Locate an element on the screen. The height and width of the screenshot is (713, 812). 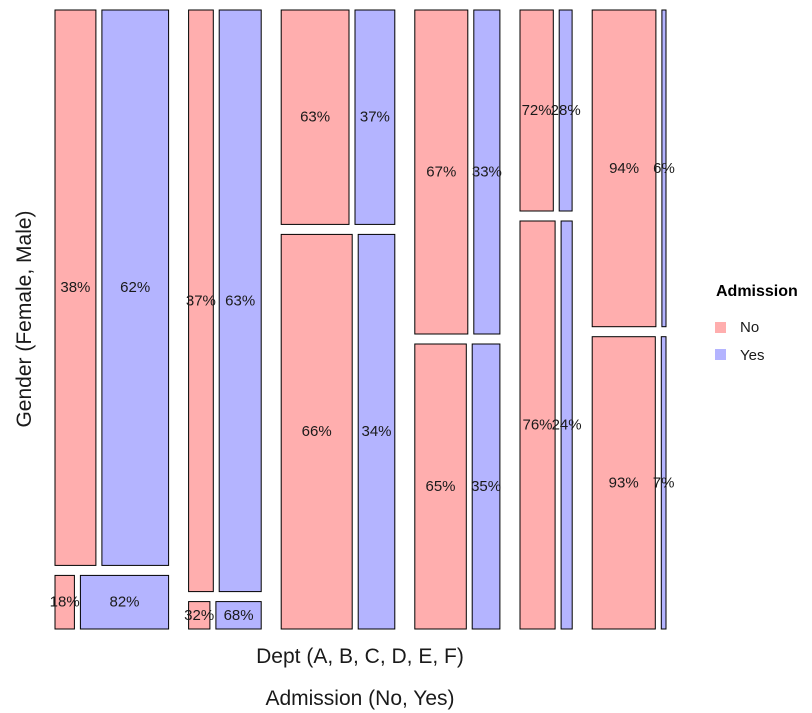
cell-dept-c-female-no is located at coordinates (316, 431).